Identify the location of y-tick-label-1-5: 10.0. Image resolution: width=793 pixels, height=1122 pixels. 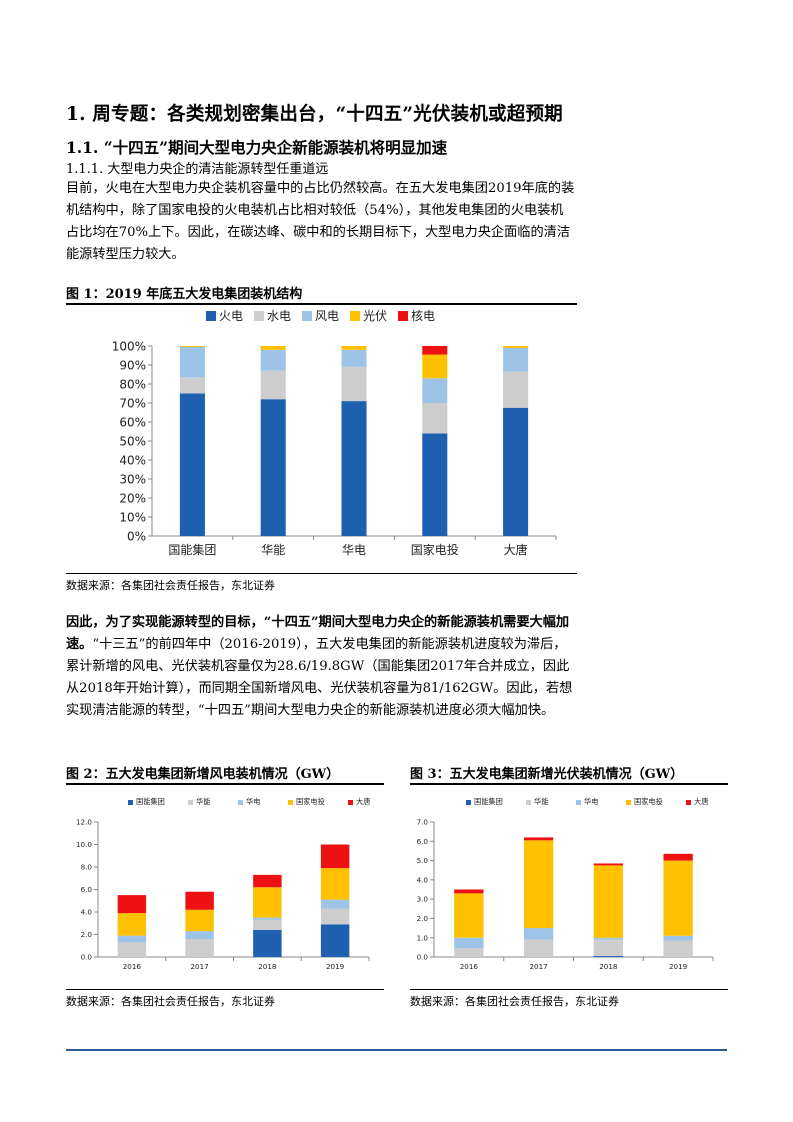
(84, 844).